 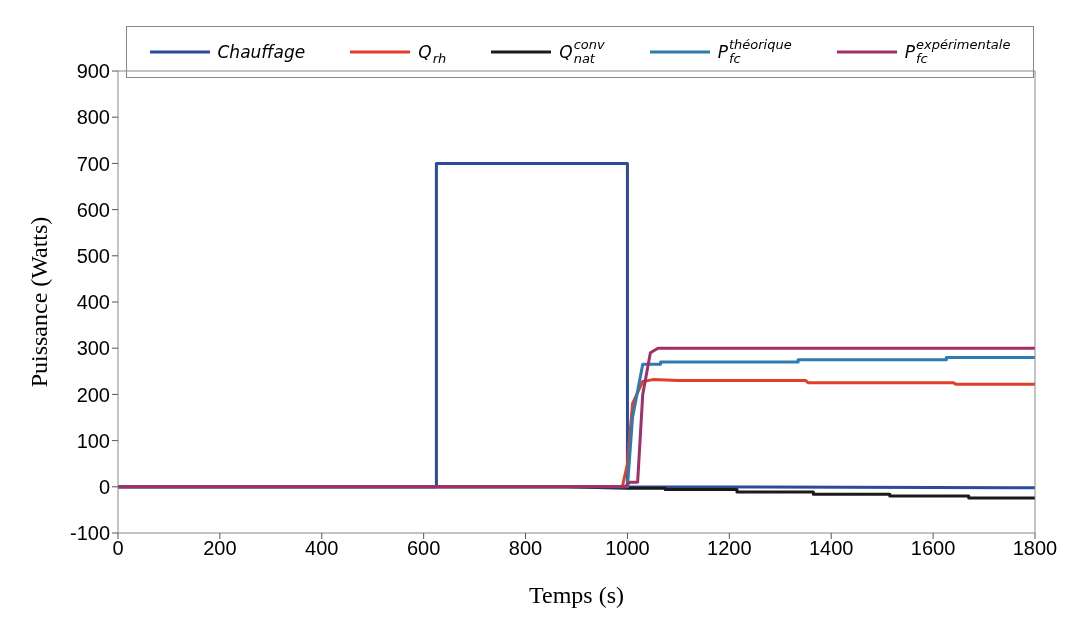 I want to click on x-tick-label: 200, so click(x=220, y=548).